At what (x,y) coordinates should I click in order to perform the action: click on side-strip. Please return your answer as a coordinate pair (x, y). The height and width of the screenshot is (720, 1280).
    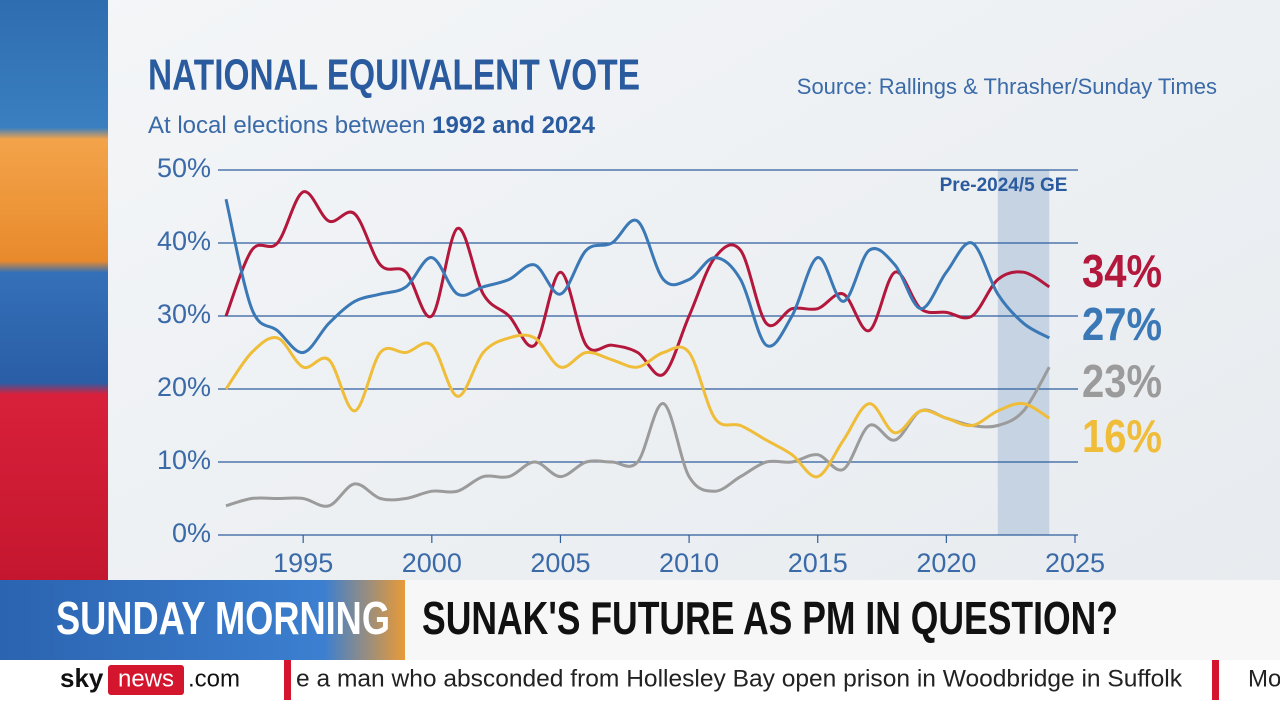
    Looking at the image, I should click on (54, 290).